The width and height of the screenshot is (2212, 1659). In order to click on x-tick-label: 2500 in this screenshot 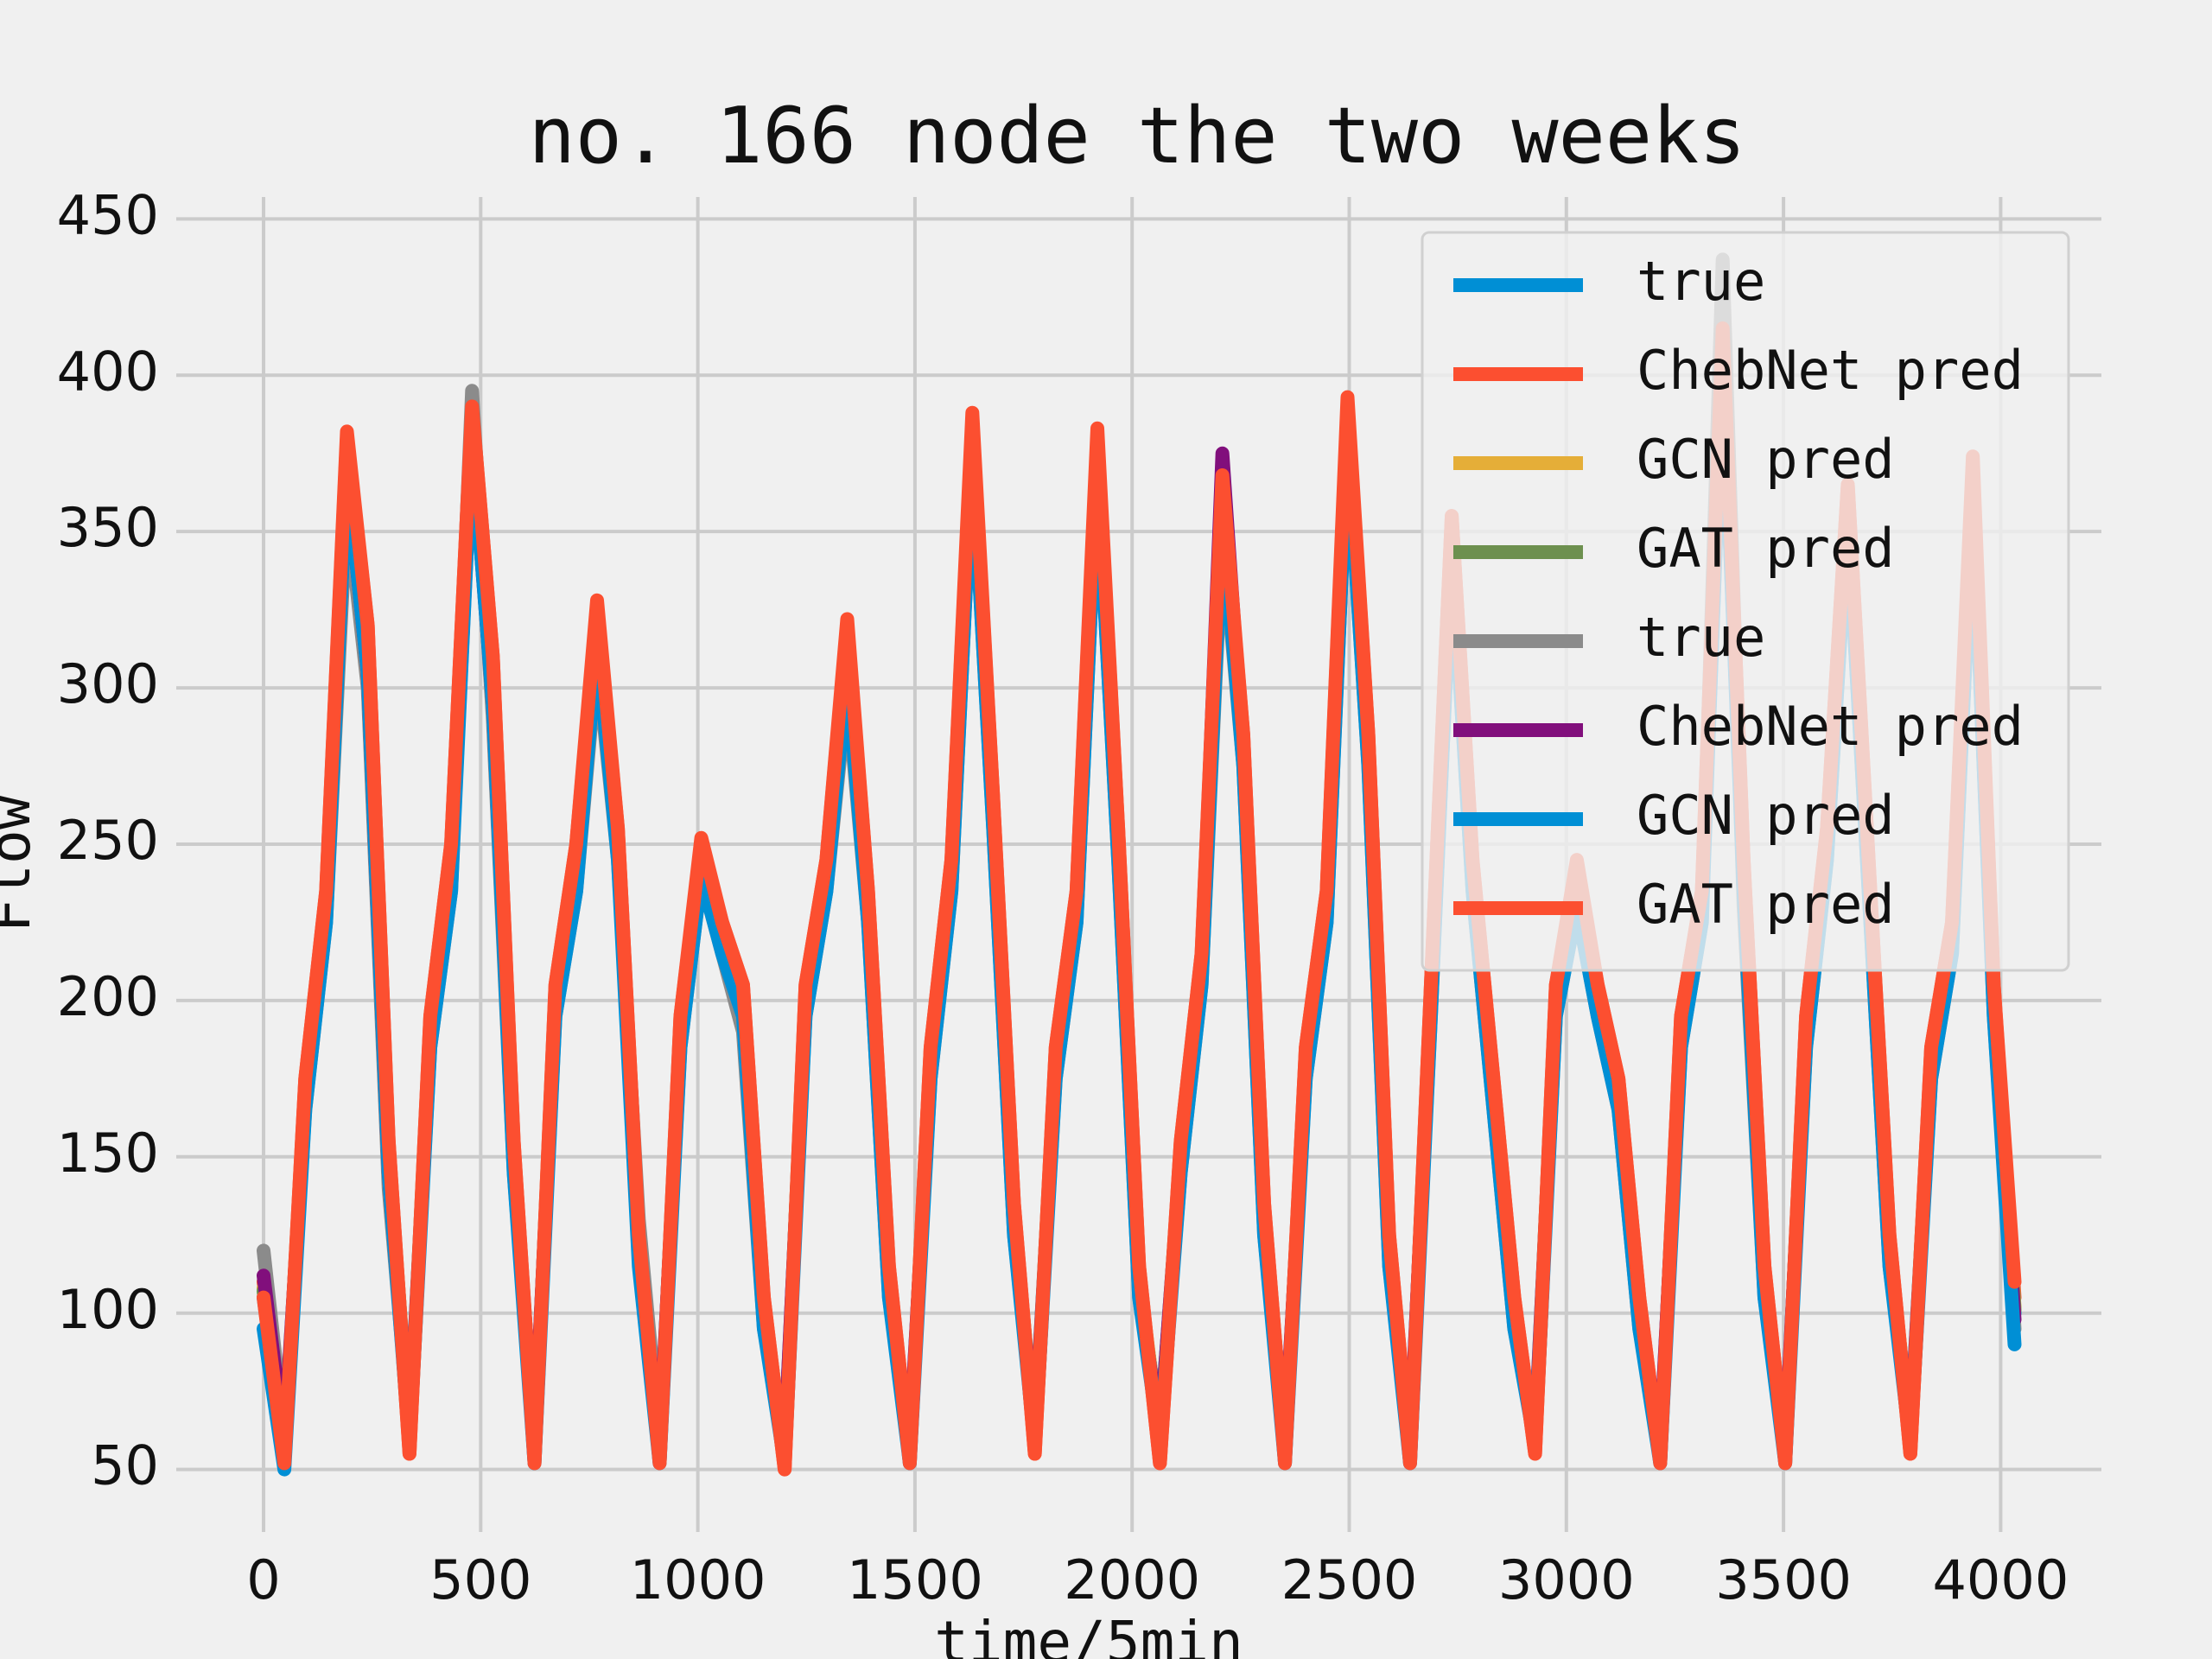, I will do `click(1349, 1579)`.